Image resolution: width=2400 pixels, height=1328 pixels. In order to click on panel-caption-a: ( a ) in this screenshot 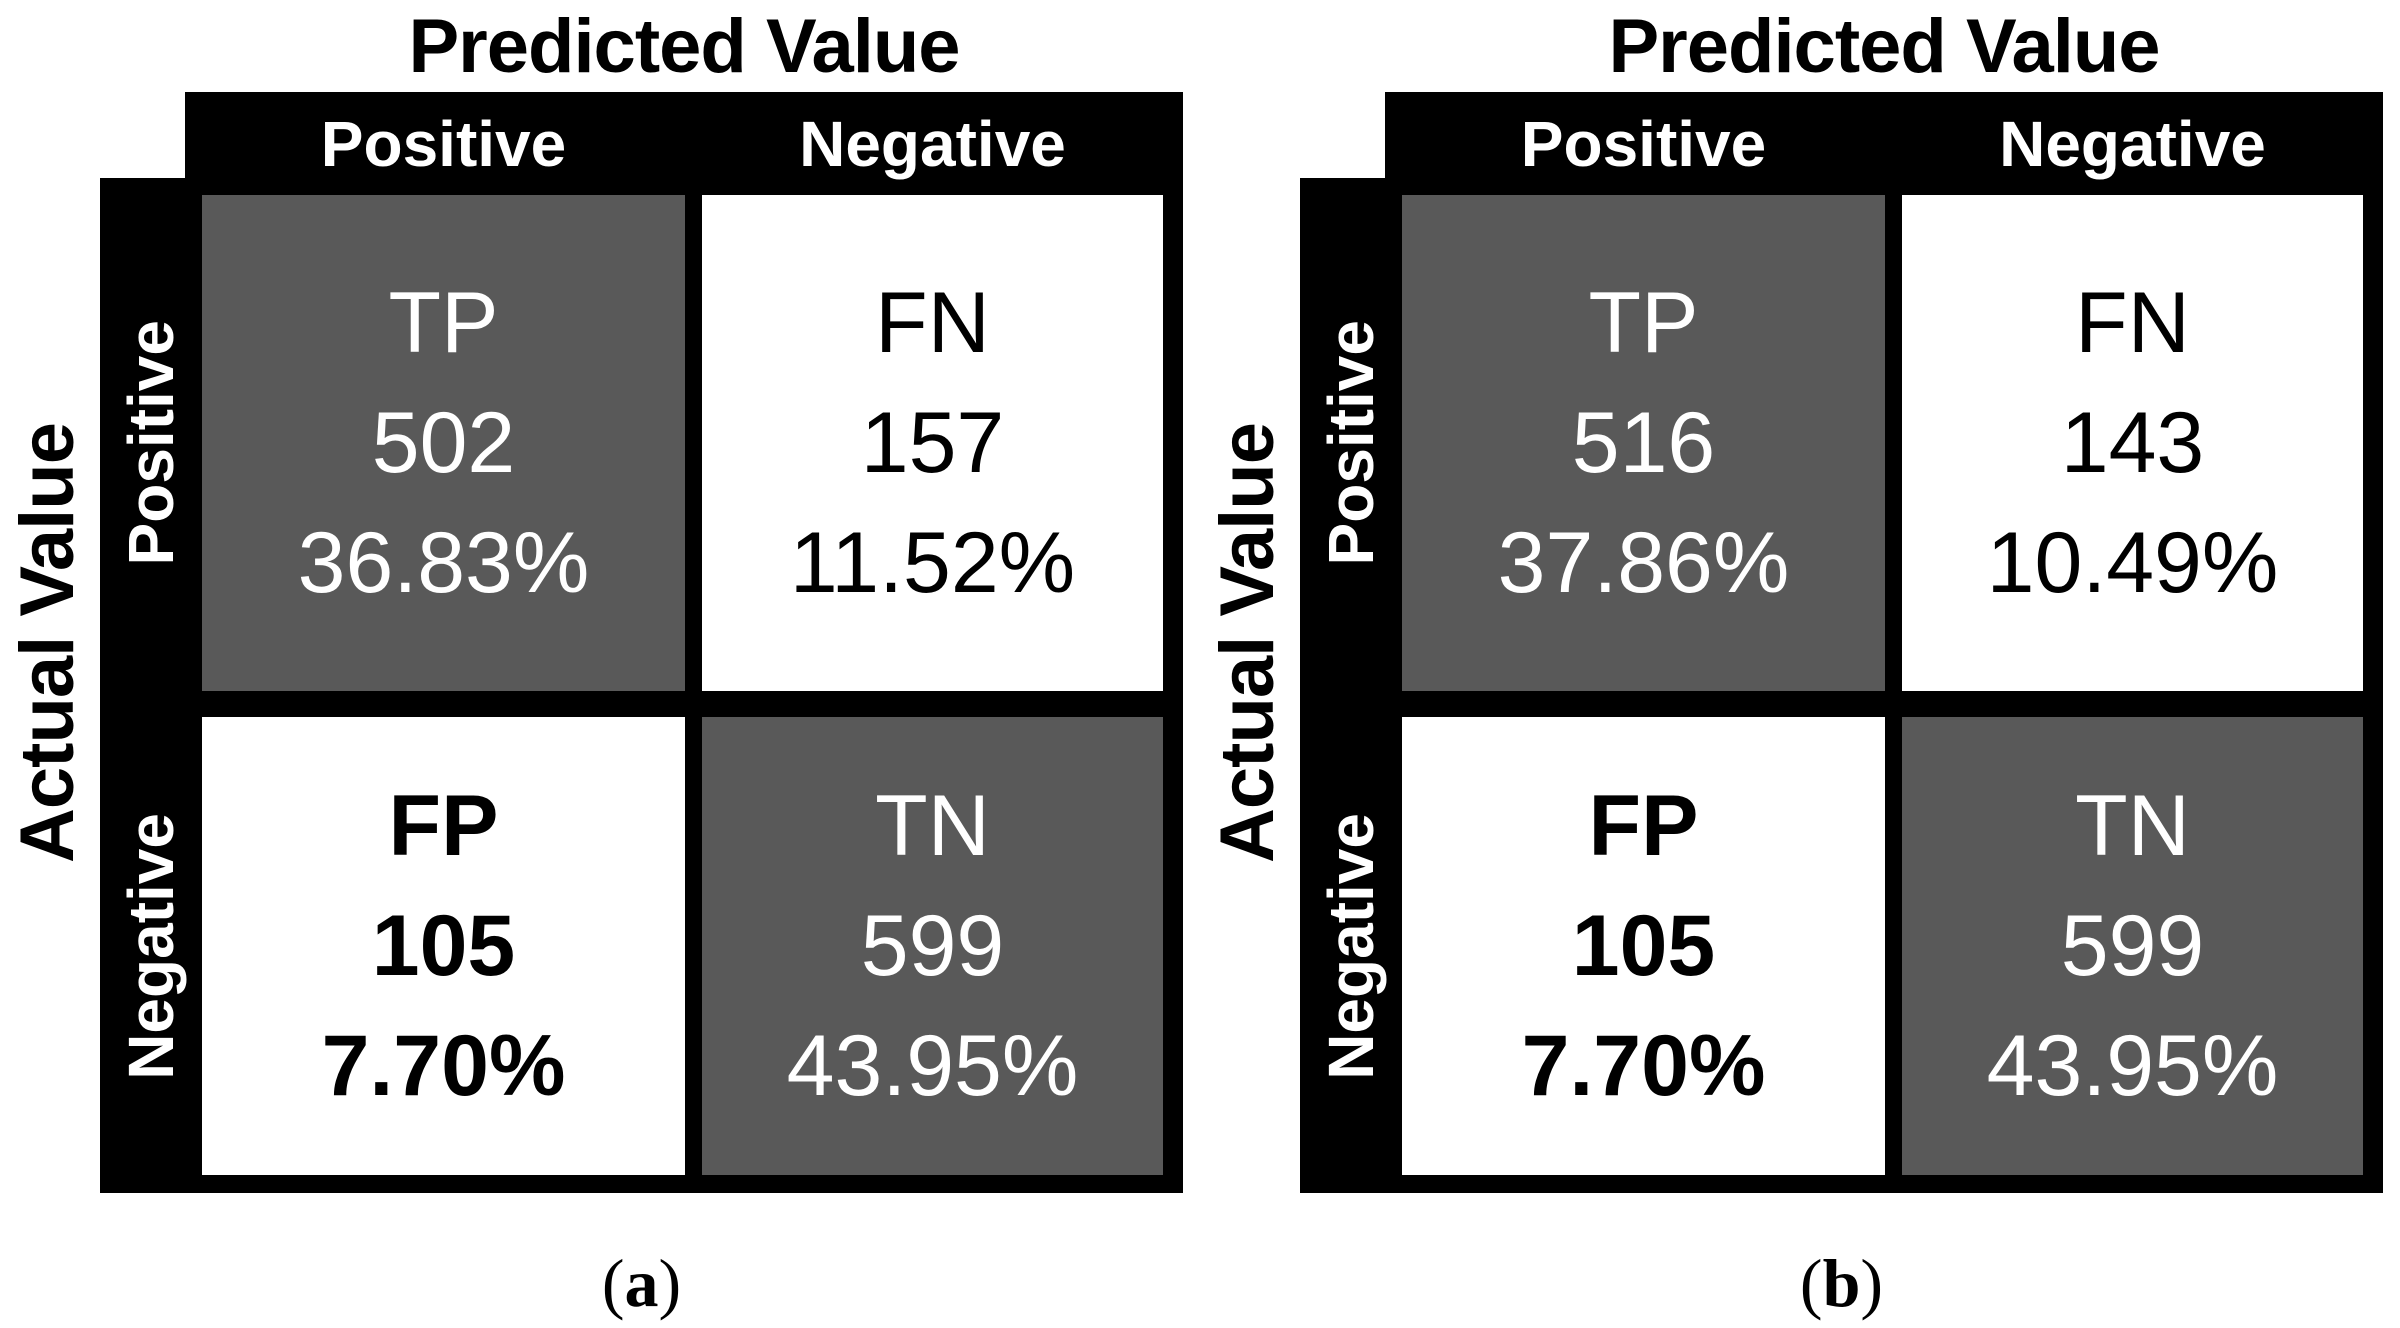, I will do `click(641, 1283)`.